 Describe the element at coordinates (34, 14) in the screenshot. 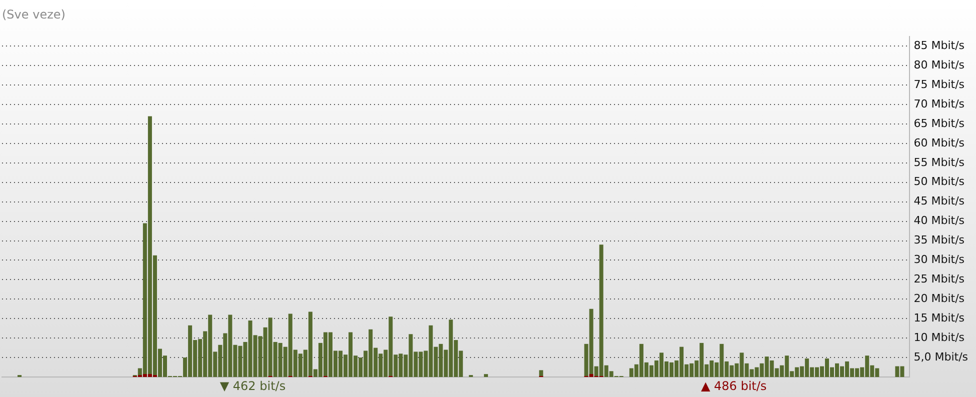

I see `chart-title: (Sve veze)` at that location.